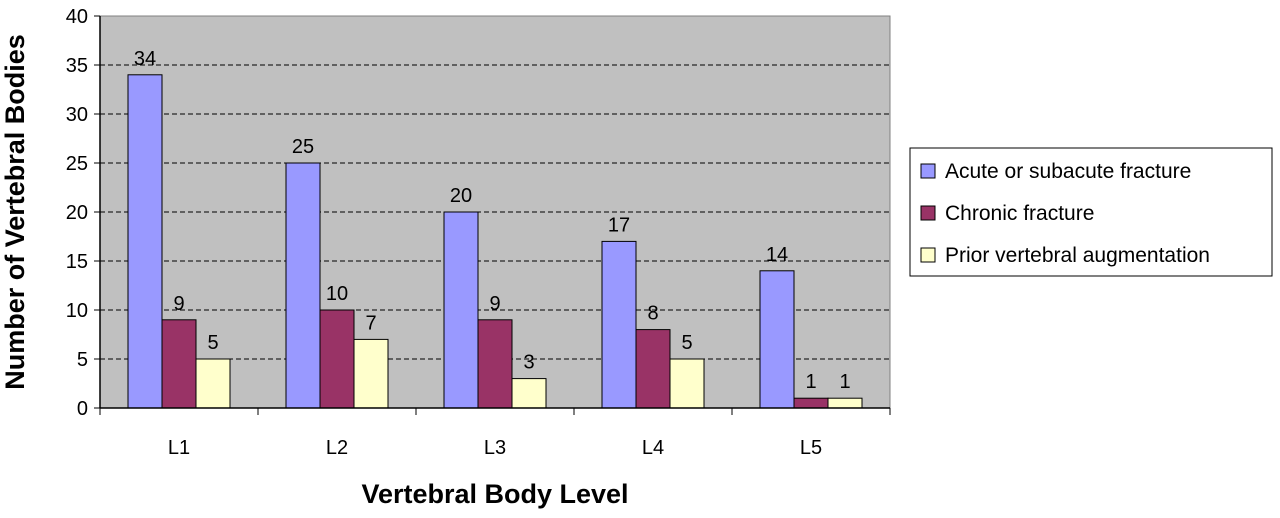  What do you see at coordinates (810, 382) in the screenshot?
I see `data-label-l5-series-2: 1` at bounding box center [810, 382].